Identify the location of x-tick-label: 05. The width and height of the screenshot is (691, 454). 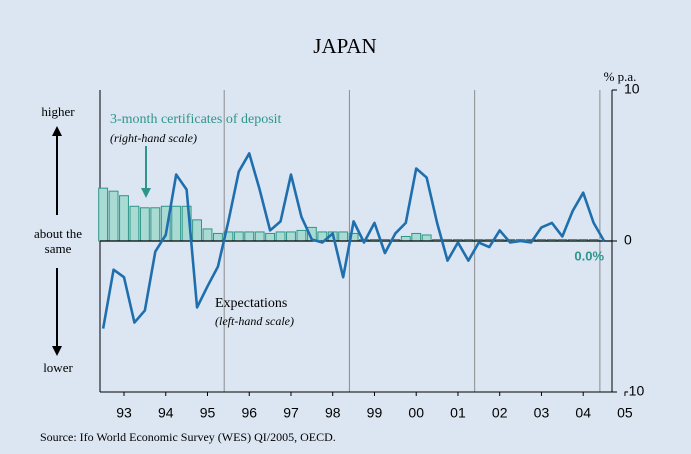
(625, 413).